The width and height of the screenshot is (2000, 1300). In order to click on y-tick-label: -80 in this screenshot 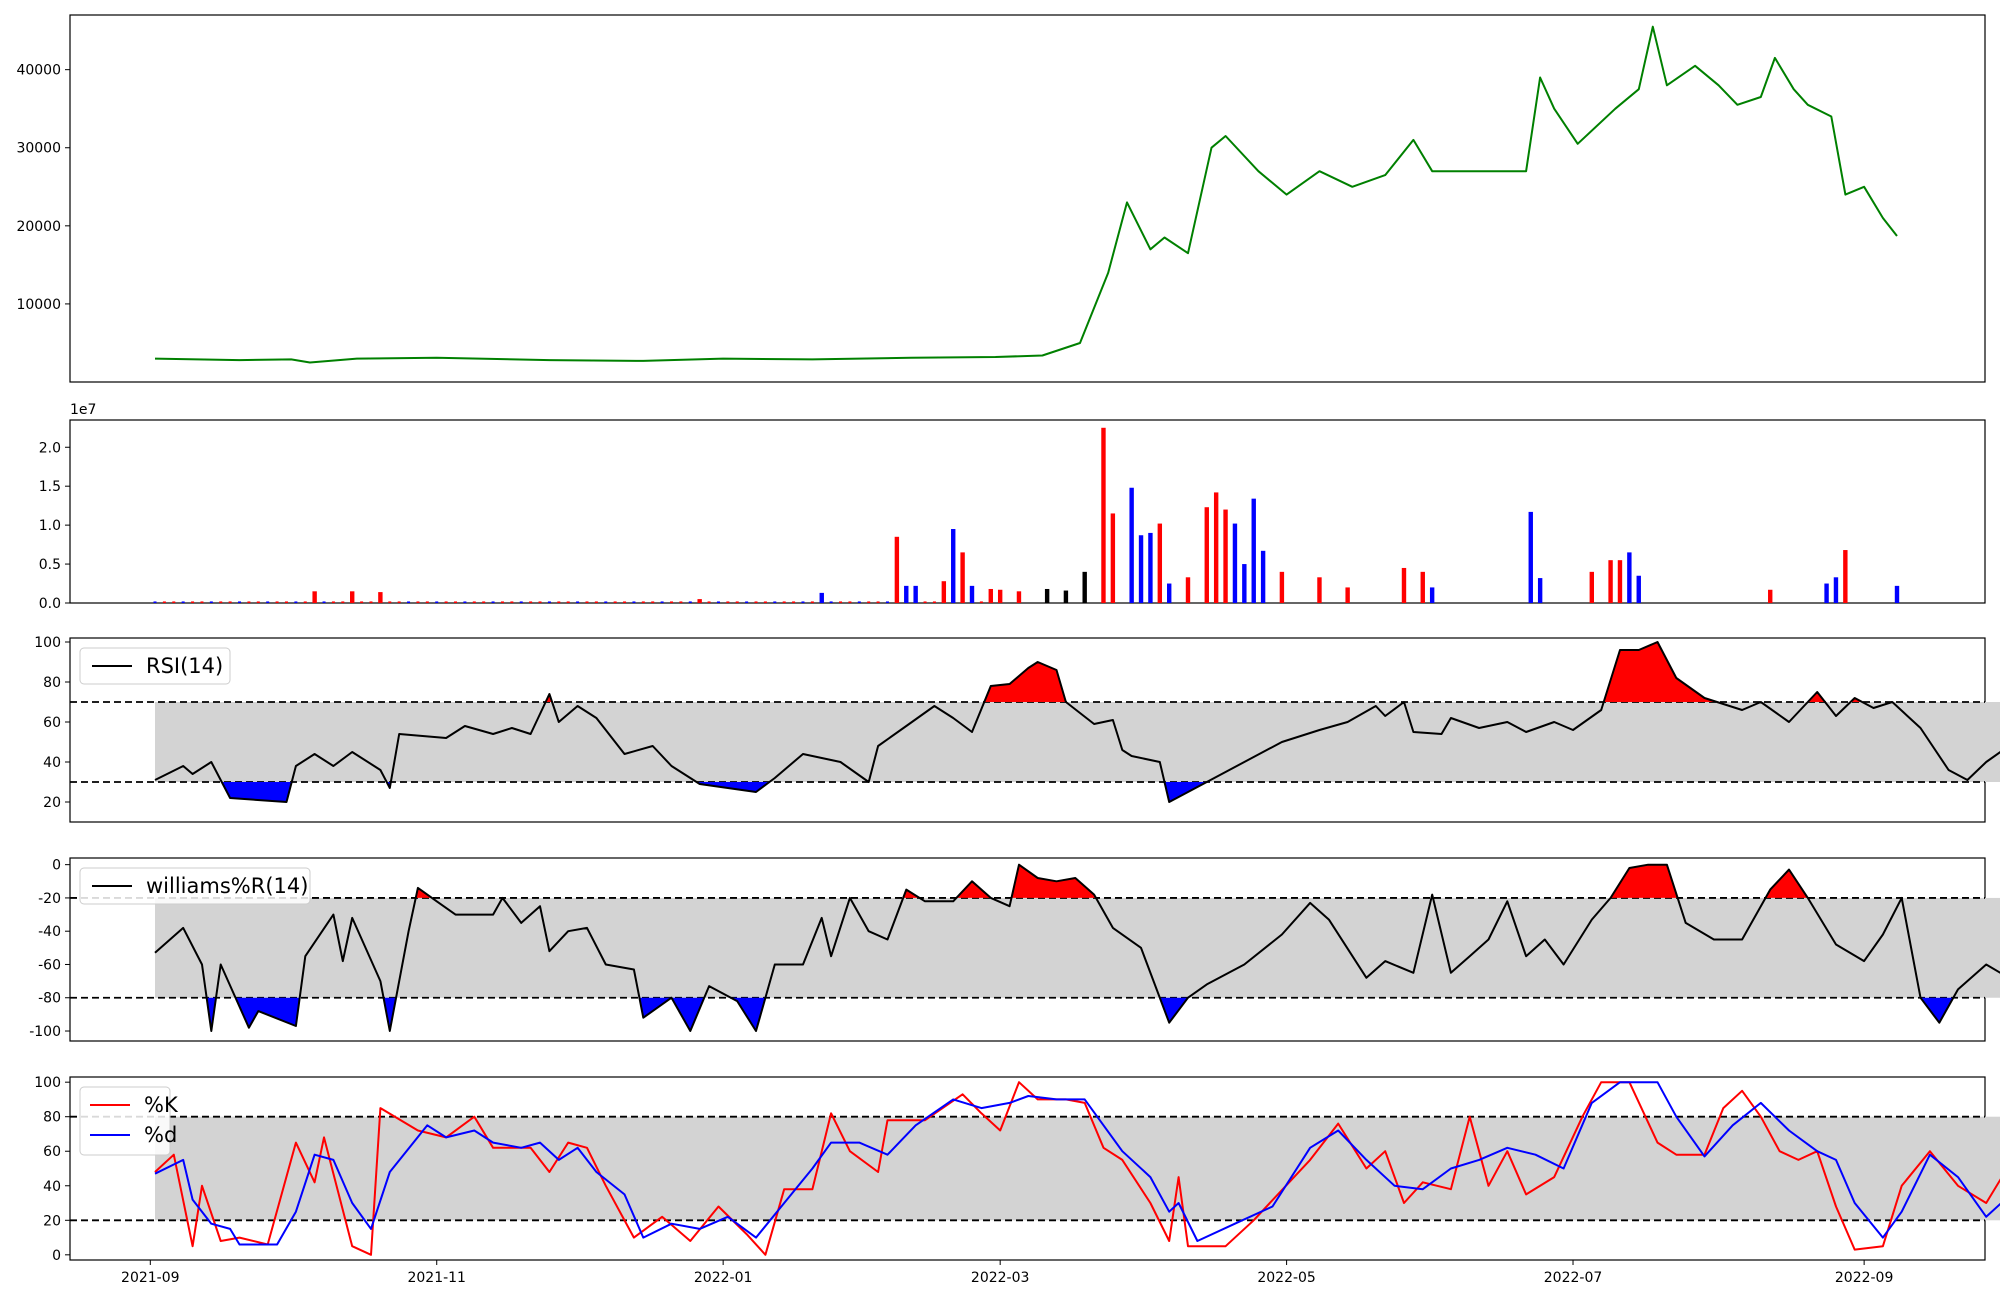, I will do `click(49, 999)`.